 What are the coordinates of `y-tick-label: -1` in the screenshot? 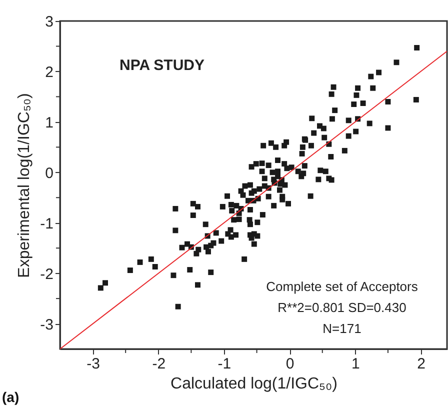 It's located at (47, 223).